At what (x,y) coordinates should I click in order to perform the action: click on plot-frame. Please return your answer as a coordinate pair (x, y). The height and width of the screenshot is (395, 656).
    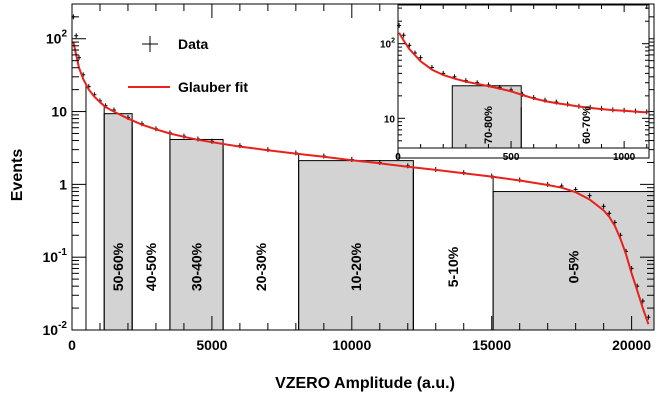
    Looking at the image, I should click on (523, 76).